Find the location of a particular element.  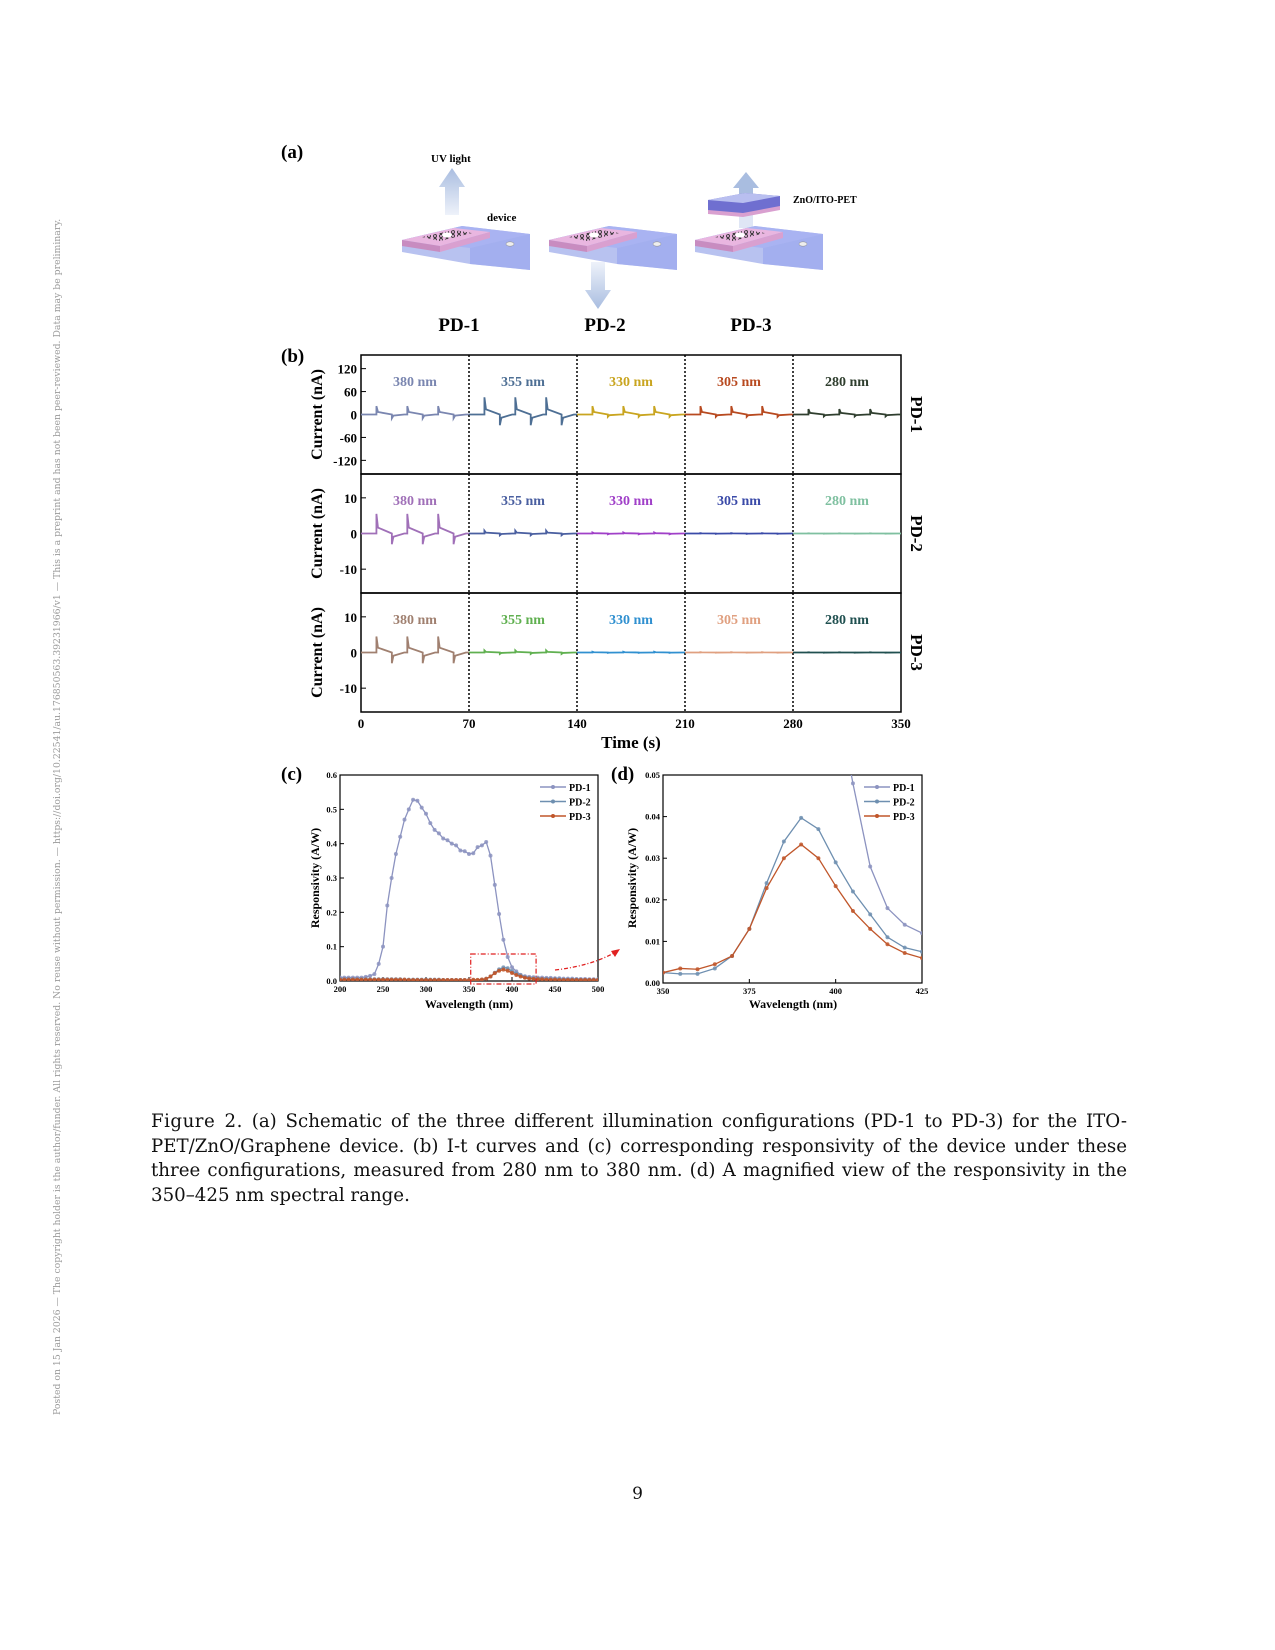

y-tick-label: -10 is located at coordinates (348, 569).